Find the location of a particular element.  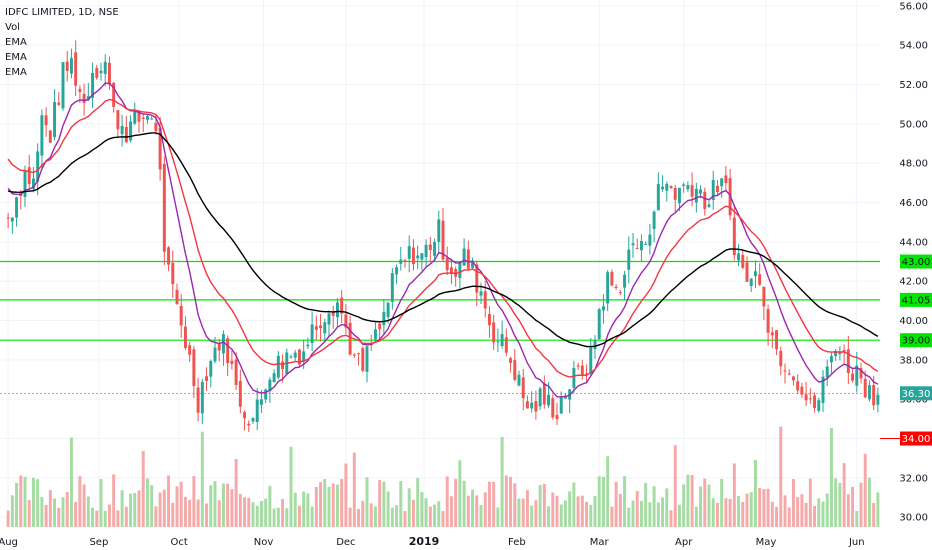

x-tick-label: Dec is located at coordinates (345, 542).